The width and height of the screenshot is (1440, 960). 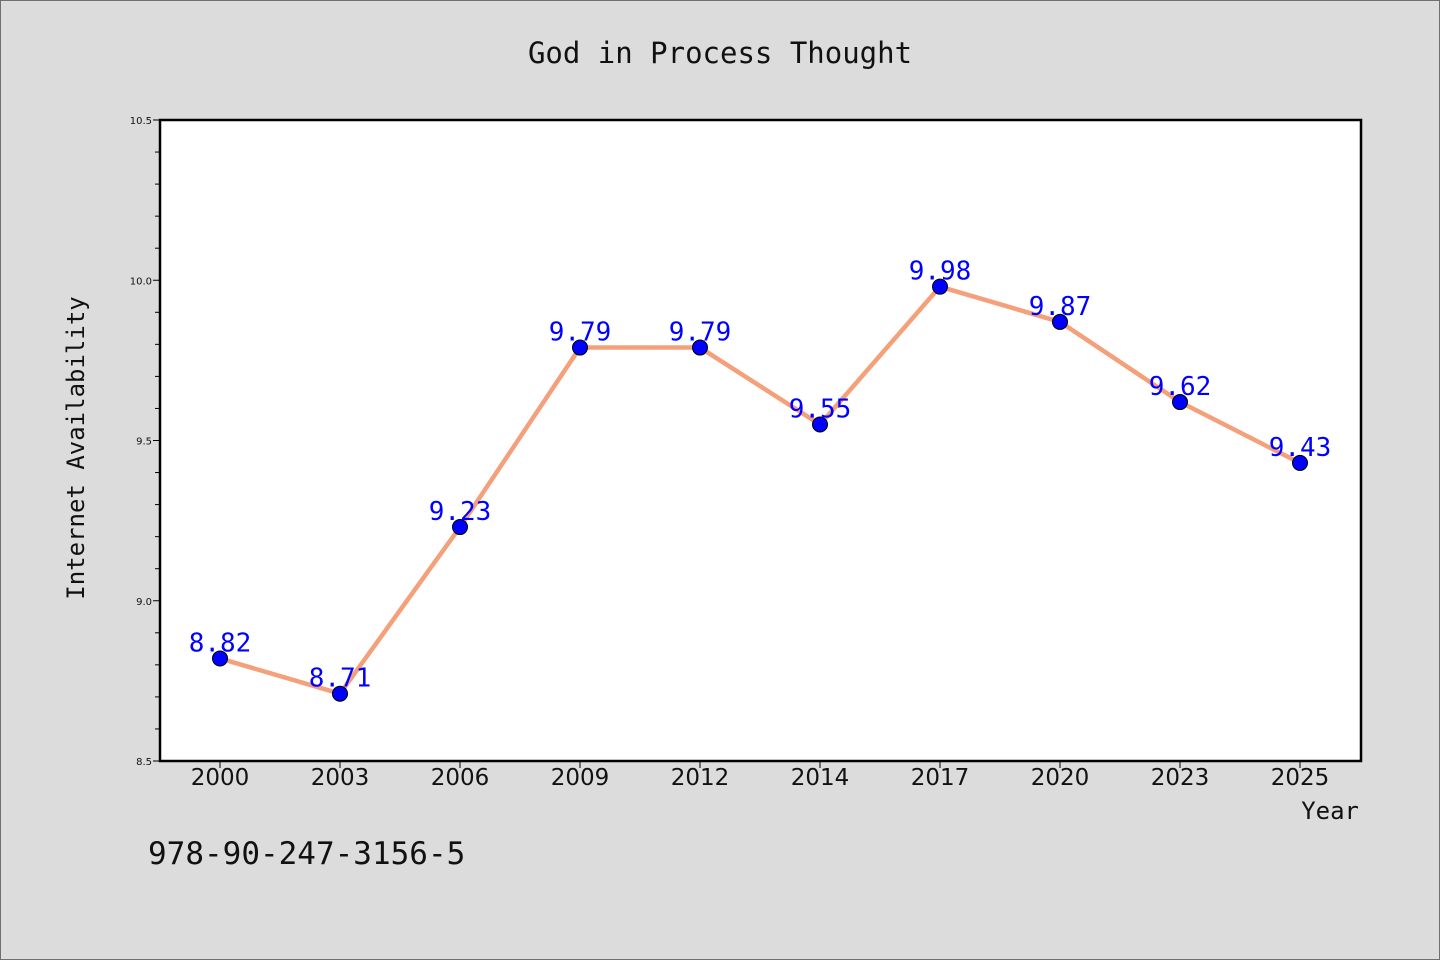 I want to click on x-tick-label: 2025, so click(x=1300, y=778).